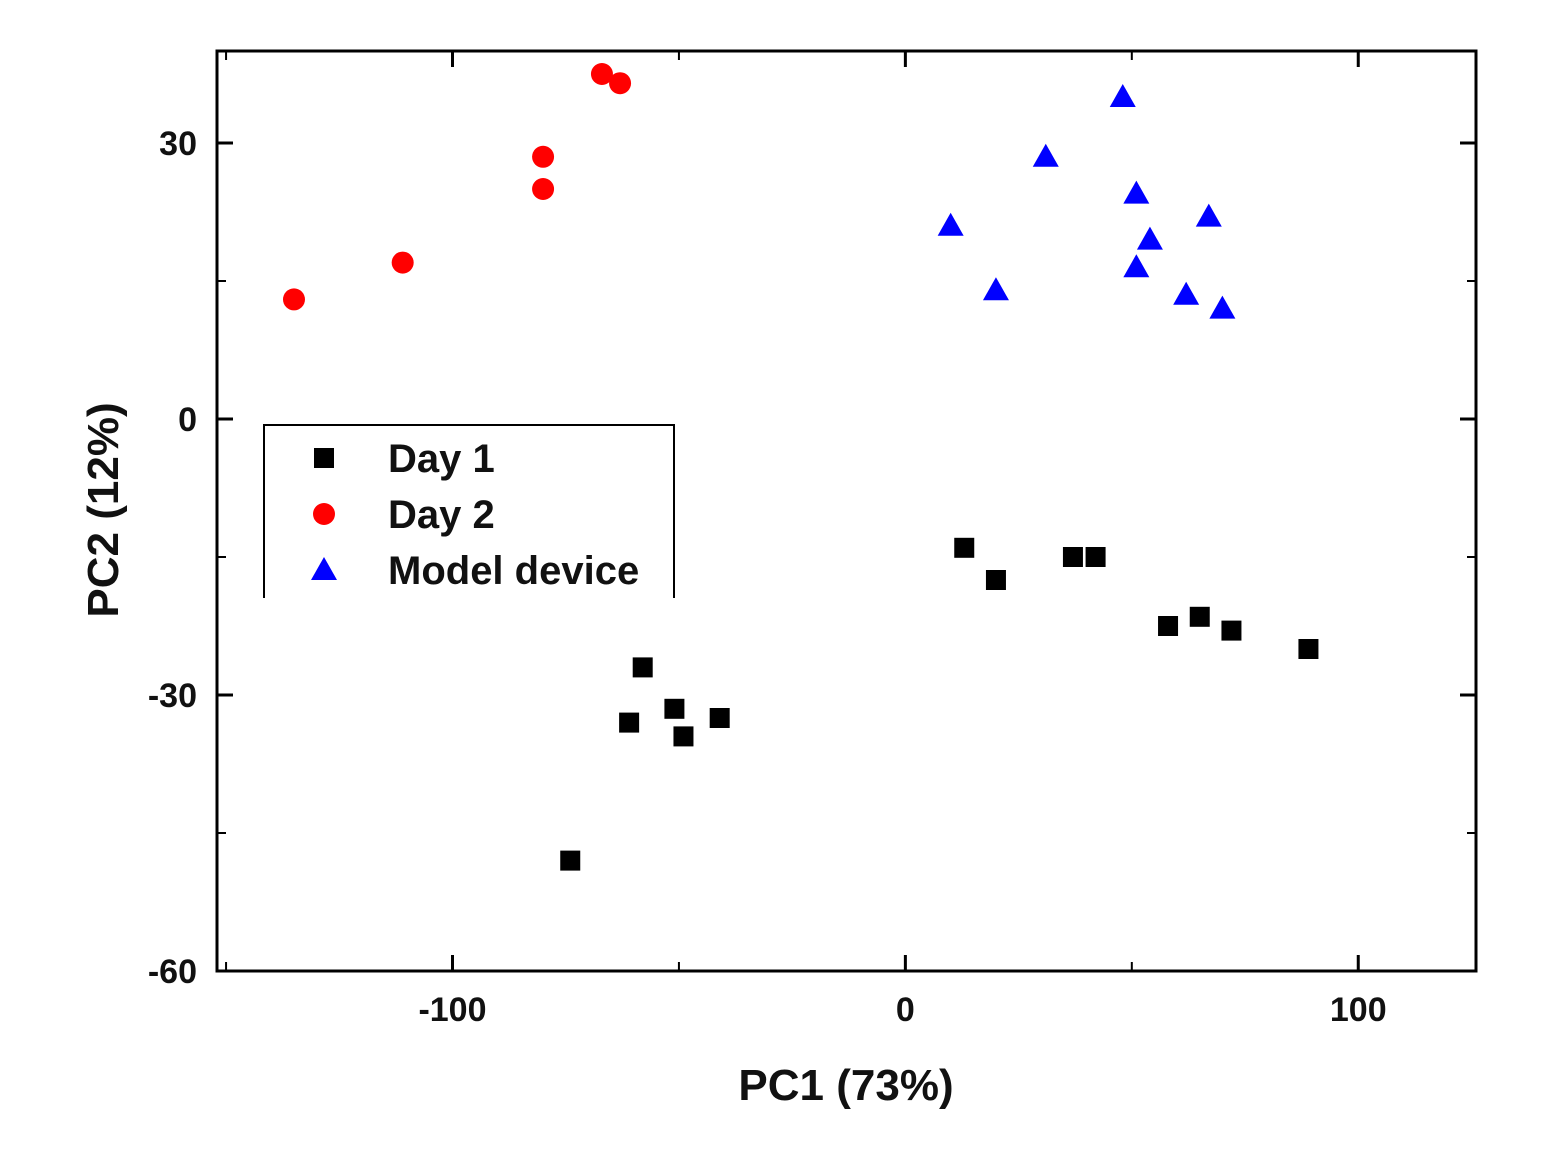 This screenshot has width=1565, height=1151. Describe the element at coordinates (324, 514) in the screenshot. I see `legend-marker-circle` at that location.